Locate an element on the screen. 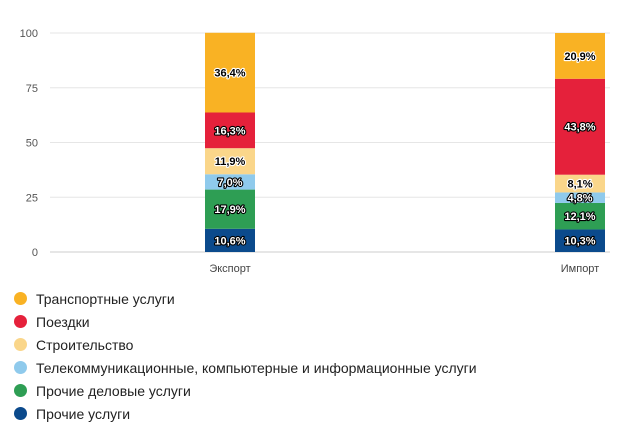 The image size is (623, 425). data-label: 12,1% is located at coordinates (579, 217).